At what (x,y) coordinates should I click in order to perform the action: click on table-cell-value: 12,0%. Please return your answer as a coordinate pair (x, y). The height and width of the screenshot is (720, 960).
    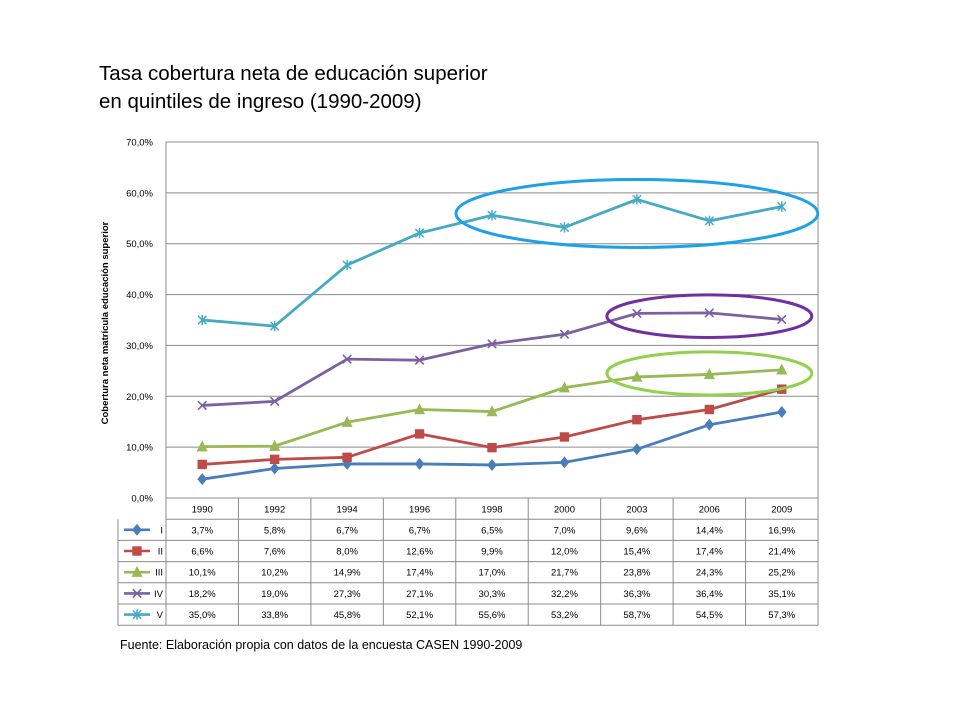
    Looking at the image, I should click on (564, 552).